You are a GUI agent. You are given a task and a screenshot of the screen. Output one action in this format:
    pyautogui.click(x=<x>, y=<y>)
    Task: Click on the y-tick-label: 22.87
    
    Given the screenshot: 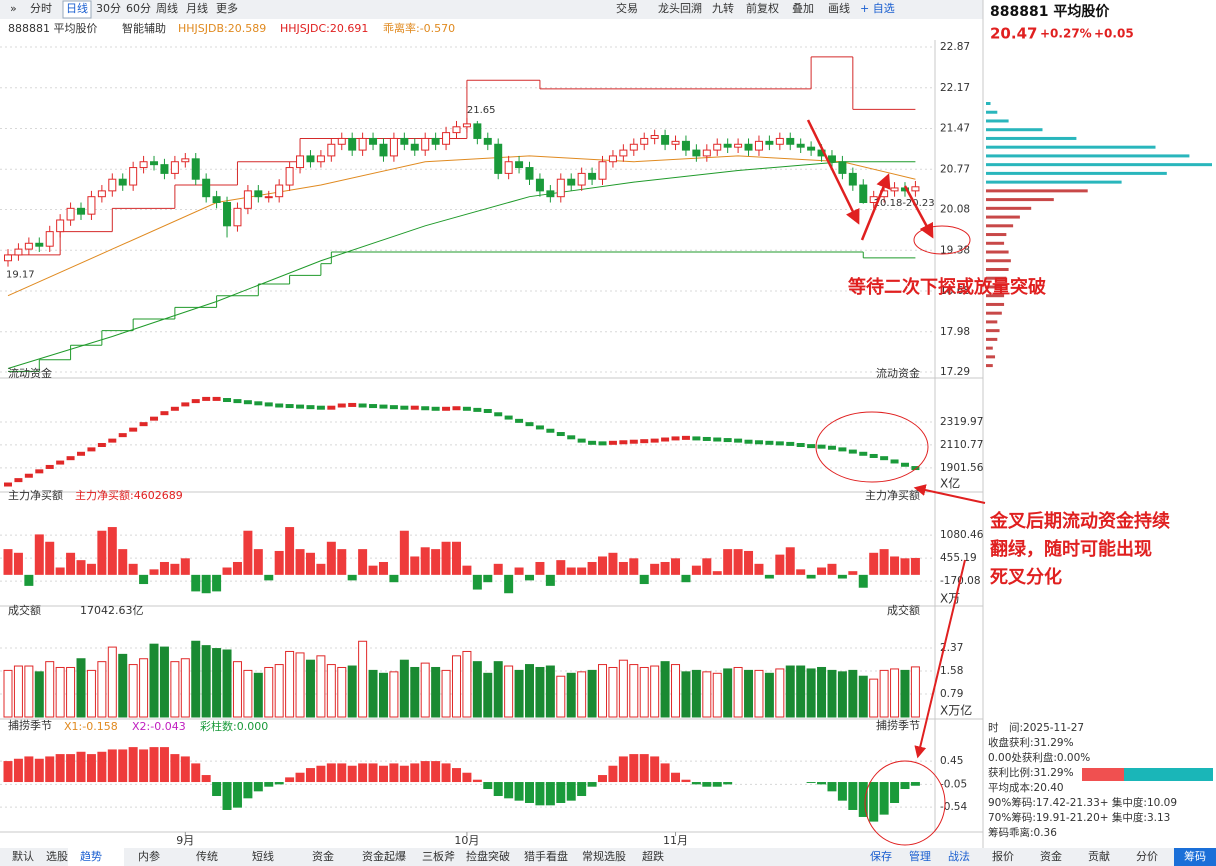 What is the action you would take?
    pyautogui.click(x=955, y=47)
    